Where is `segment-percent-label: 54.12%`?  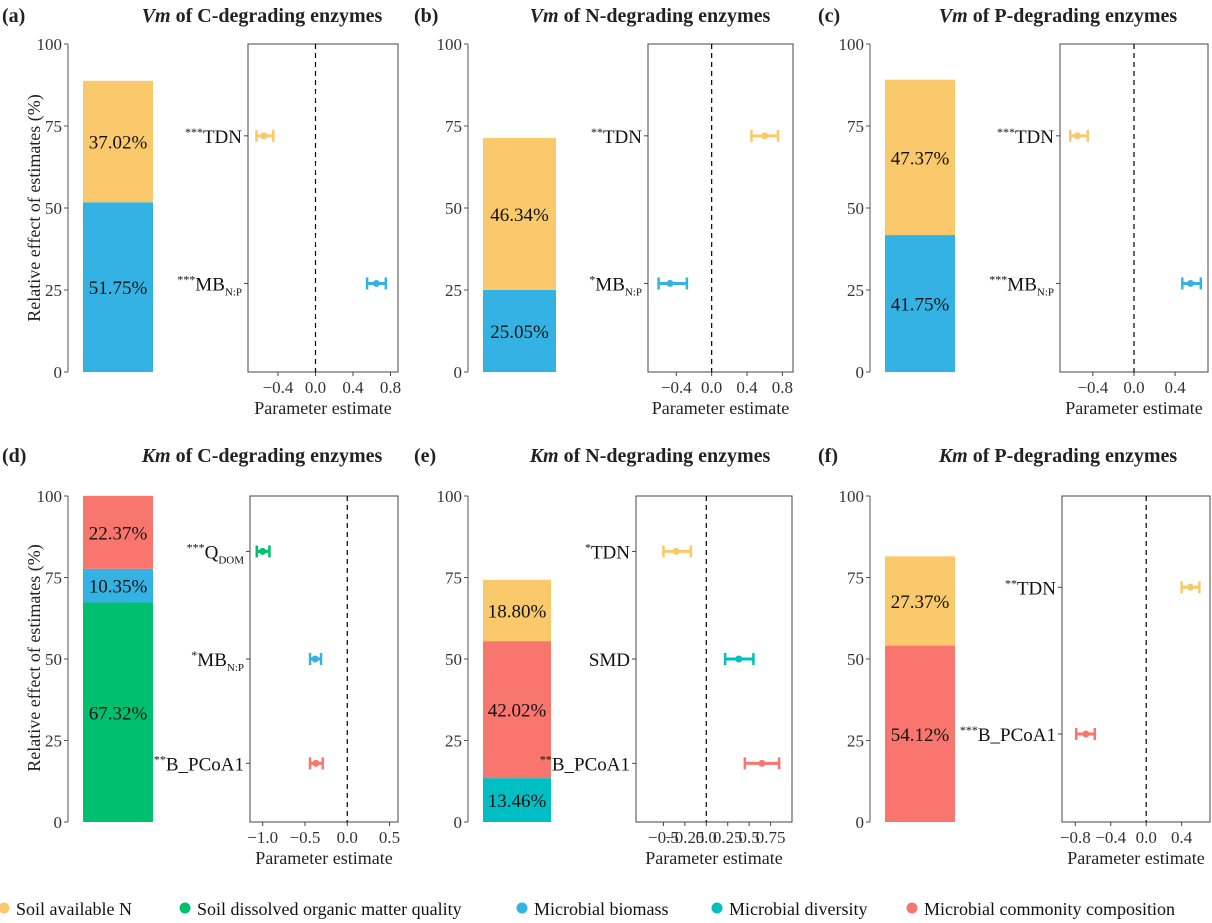
segment-percent-label: 54.12% is located at coordinates (920, 735).